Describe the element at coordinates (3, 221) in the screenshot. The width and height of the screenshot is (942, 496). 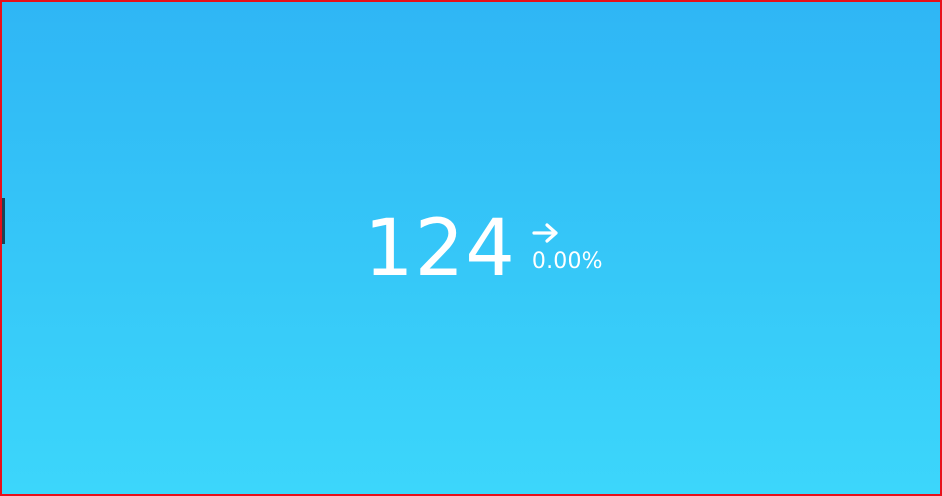
I see `window-edge-handle` at that location.